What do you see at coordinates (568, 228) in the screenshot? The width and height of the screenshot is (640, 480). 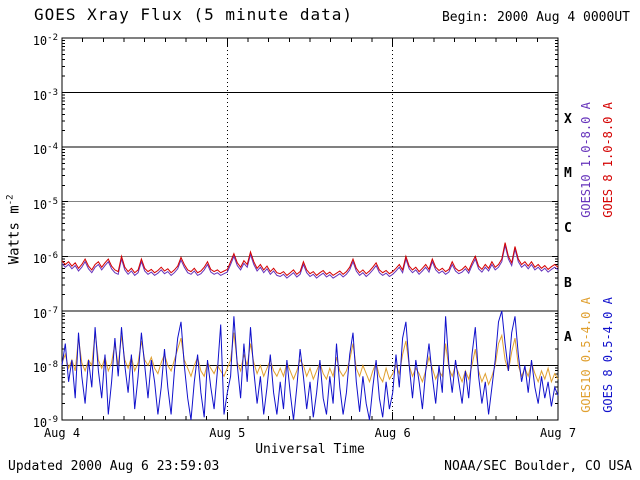 I see `flare-class-c: C` at bounding box center [568, 228].